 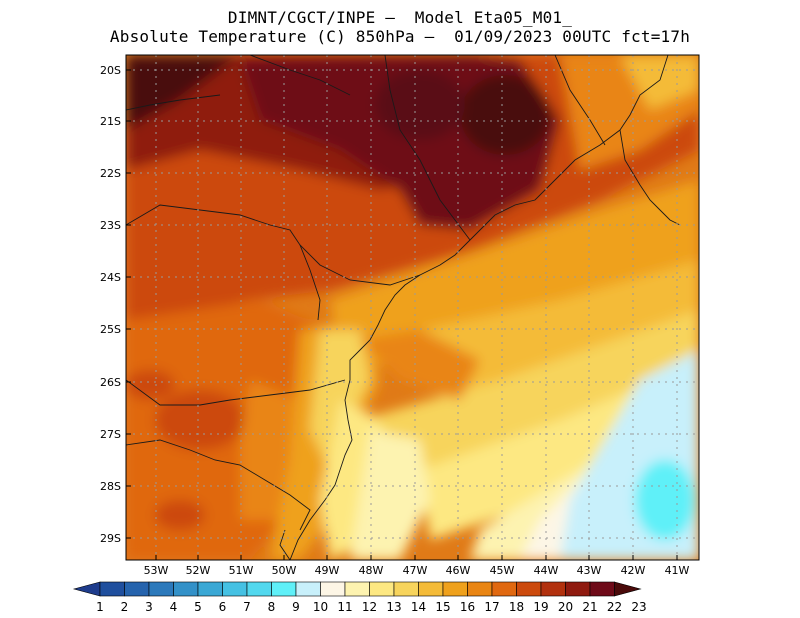 What do you see at coordinates (369, 607) in the screenshot?
I see `colorbar-label: 12` at bounding box center [369, 607].